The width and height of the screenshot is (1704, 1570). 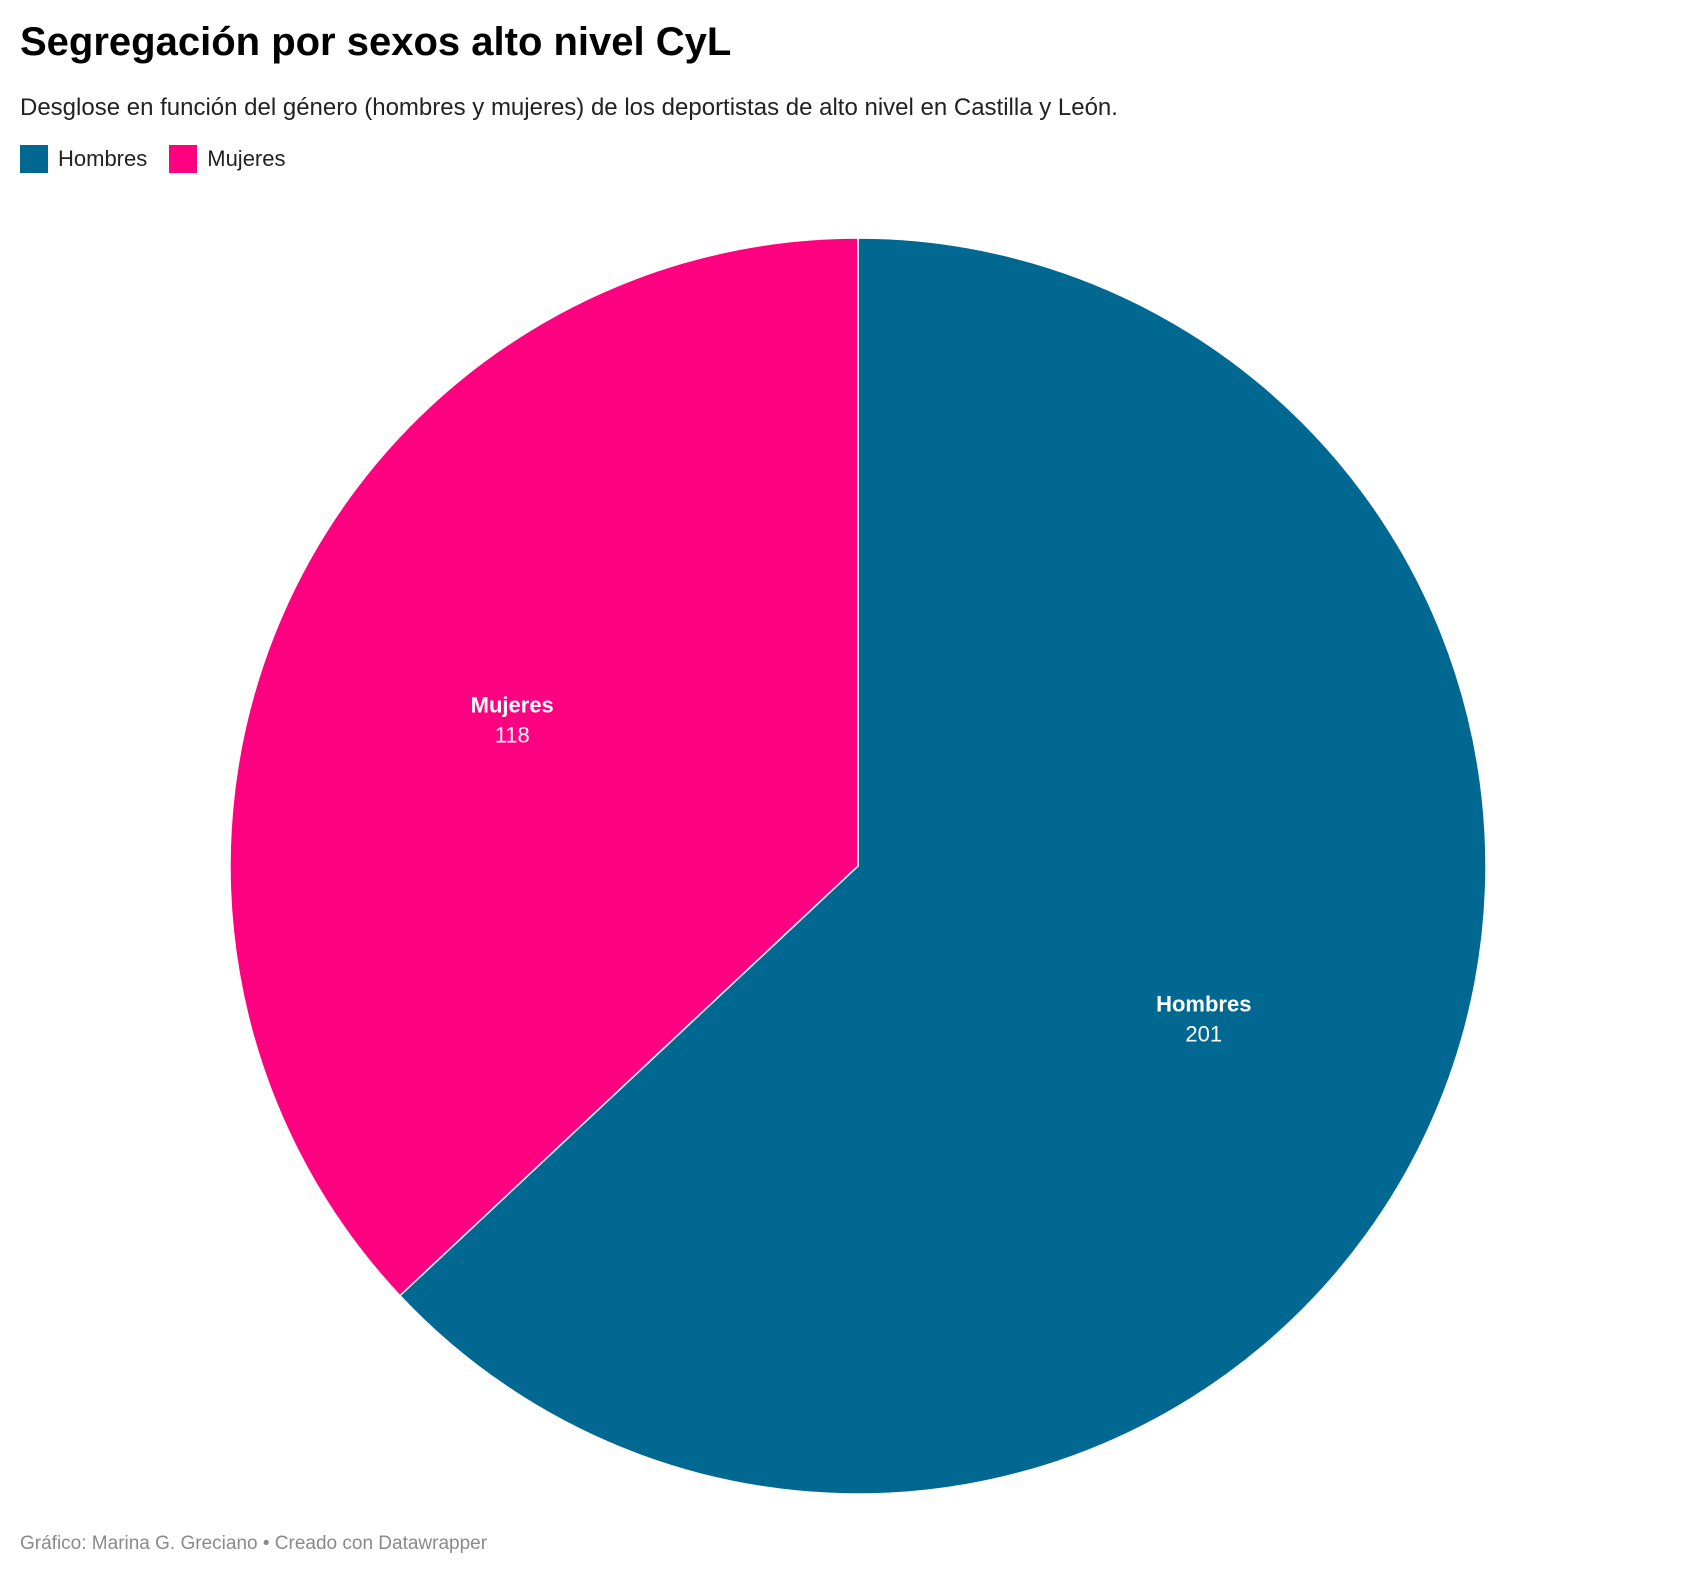 What do you see at coordinates (1203, 1004) in the screenshot?
I see `slice-label-hombres: Hombres` at bounding box center [1203, 1004].